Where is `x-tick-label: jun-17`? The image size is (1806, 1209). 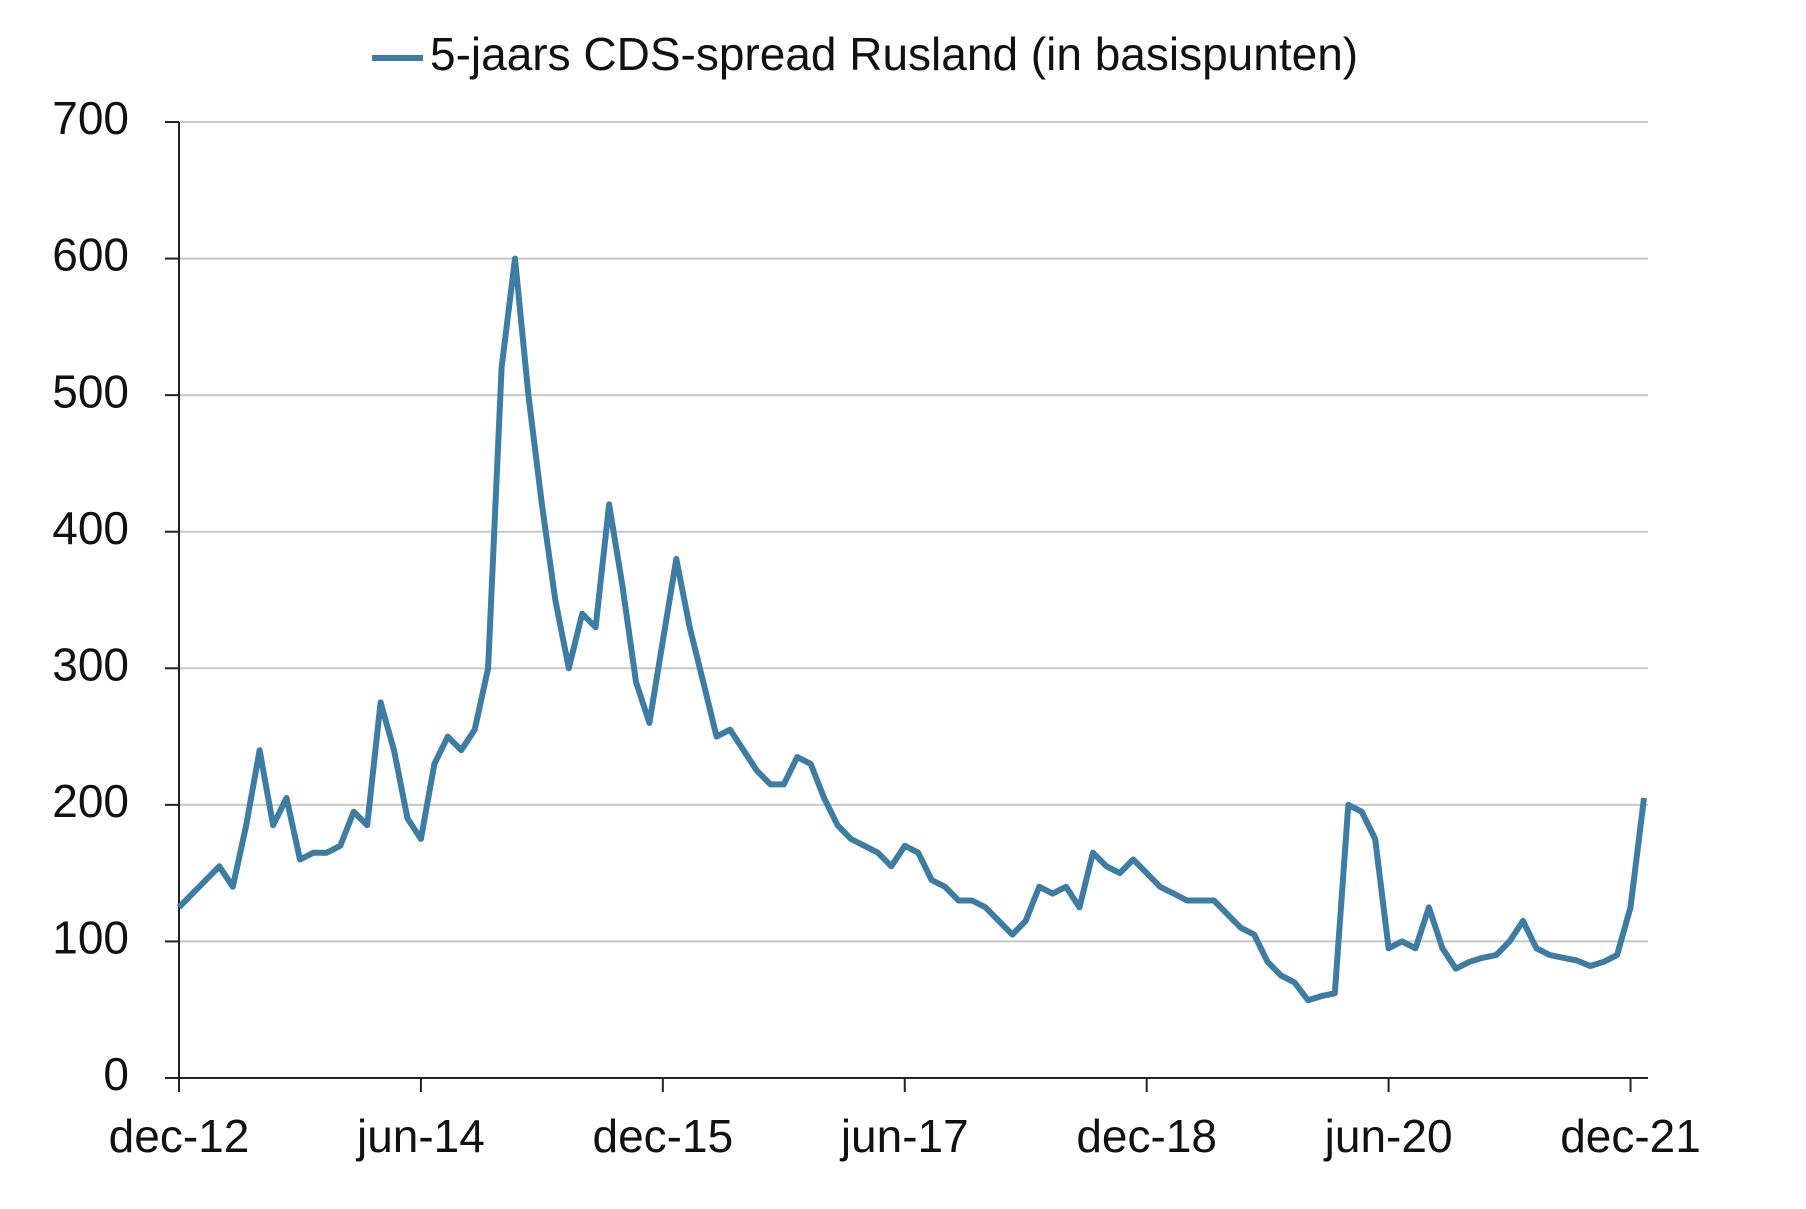 x-tick-label: jun-17 is located at coordinates (904, 1136).